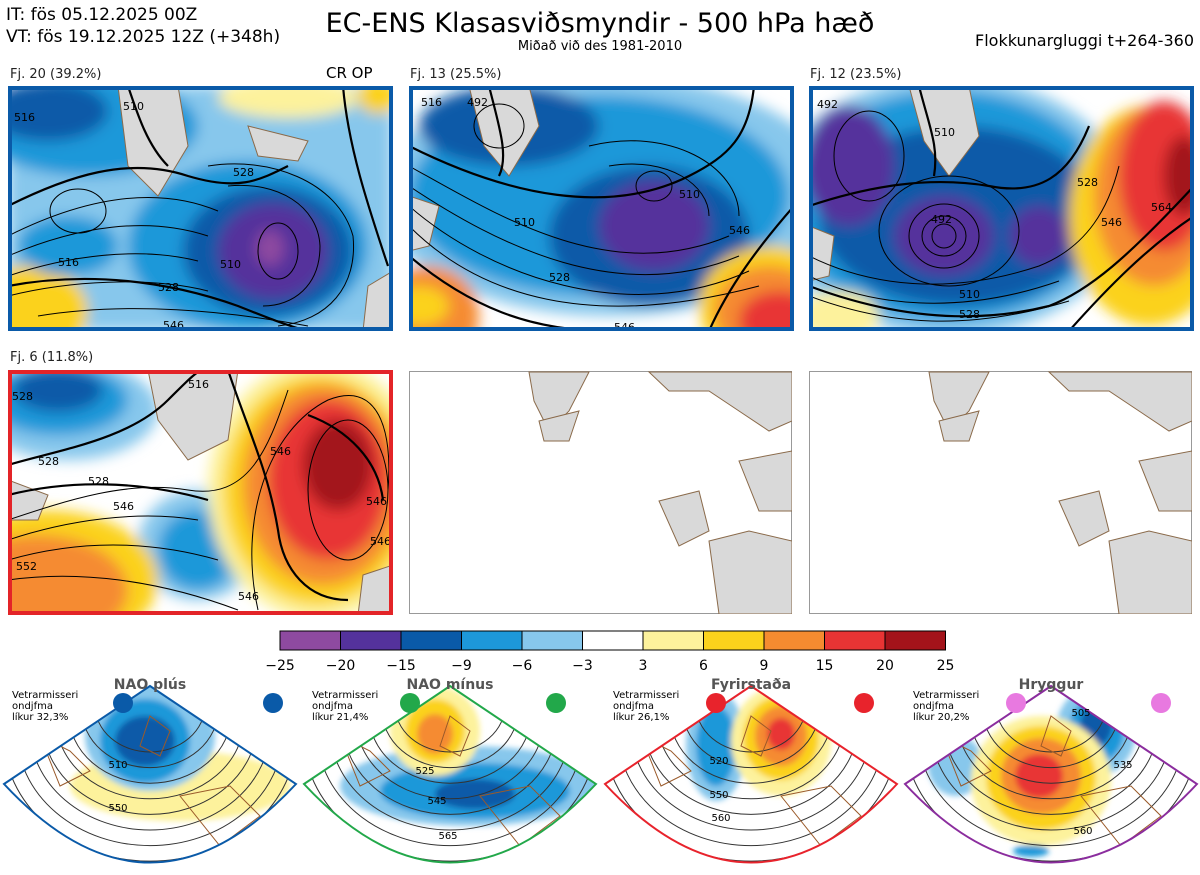 This screenshot has height=875, width=1200. I want to click on regime-title: NAO plús, so click(150, 685).